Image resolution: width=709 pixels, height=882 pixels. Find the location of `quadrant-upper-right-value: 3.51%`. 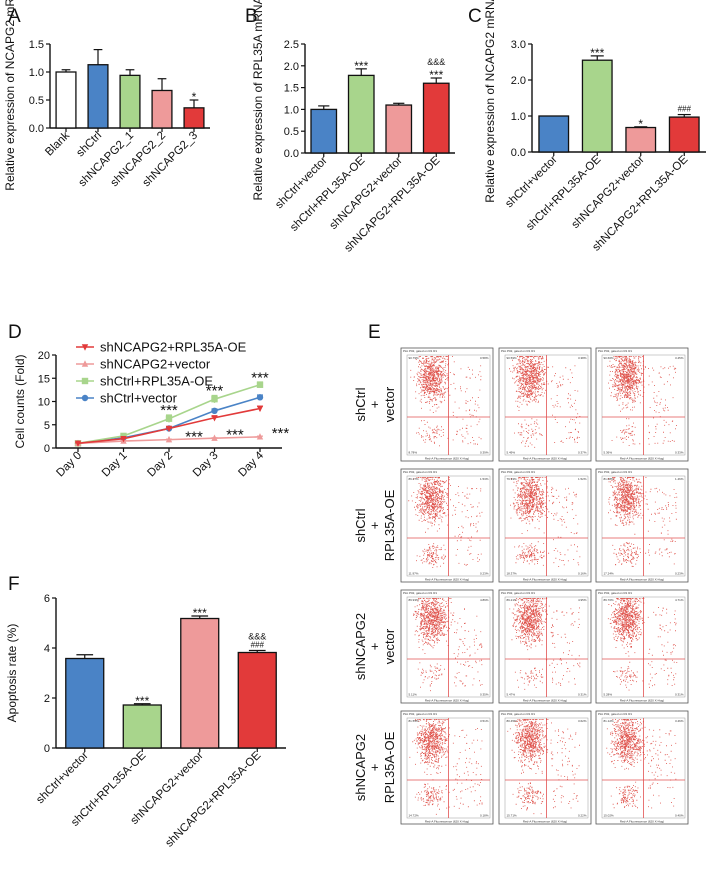

quadrant-upper-right-value: 3.51% is located at coordinates (484, 721).